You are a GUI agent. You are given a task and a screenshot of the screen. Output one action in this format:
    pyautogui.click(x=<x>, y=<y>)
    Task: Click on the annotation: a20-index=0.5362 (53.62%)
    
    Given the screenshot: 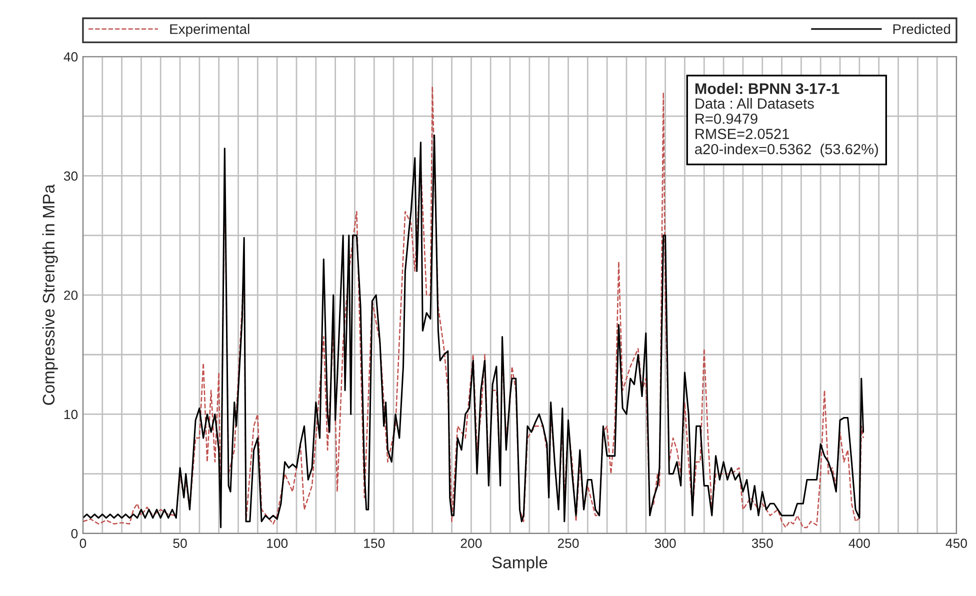 What is the action you would take?
    pyautogui.click(x=786, y=151)
    